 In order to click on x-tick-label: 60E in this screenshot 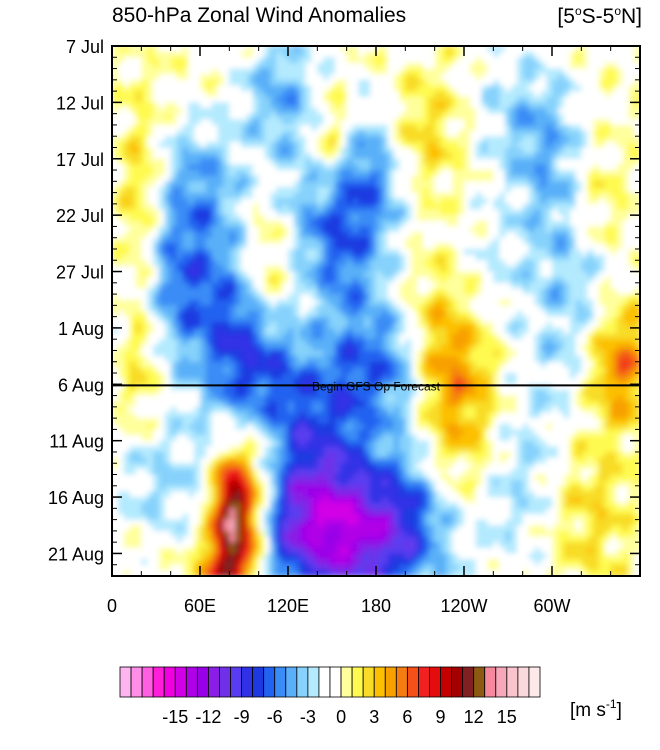, I will do `click(200, 606)`.